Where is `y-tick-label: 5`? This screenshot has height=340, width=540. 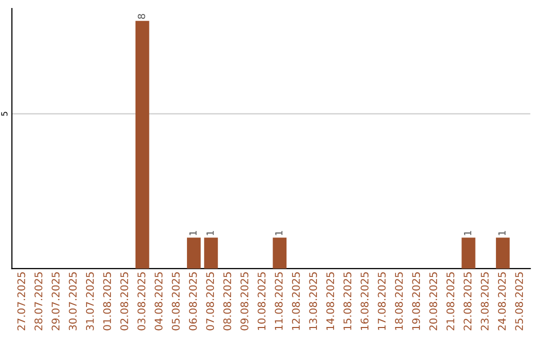
y-tick-label: 5 is located at coordinates (4, 114).